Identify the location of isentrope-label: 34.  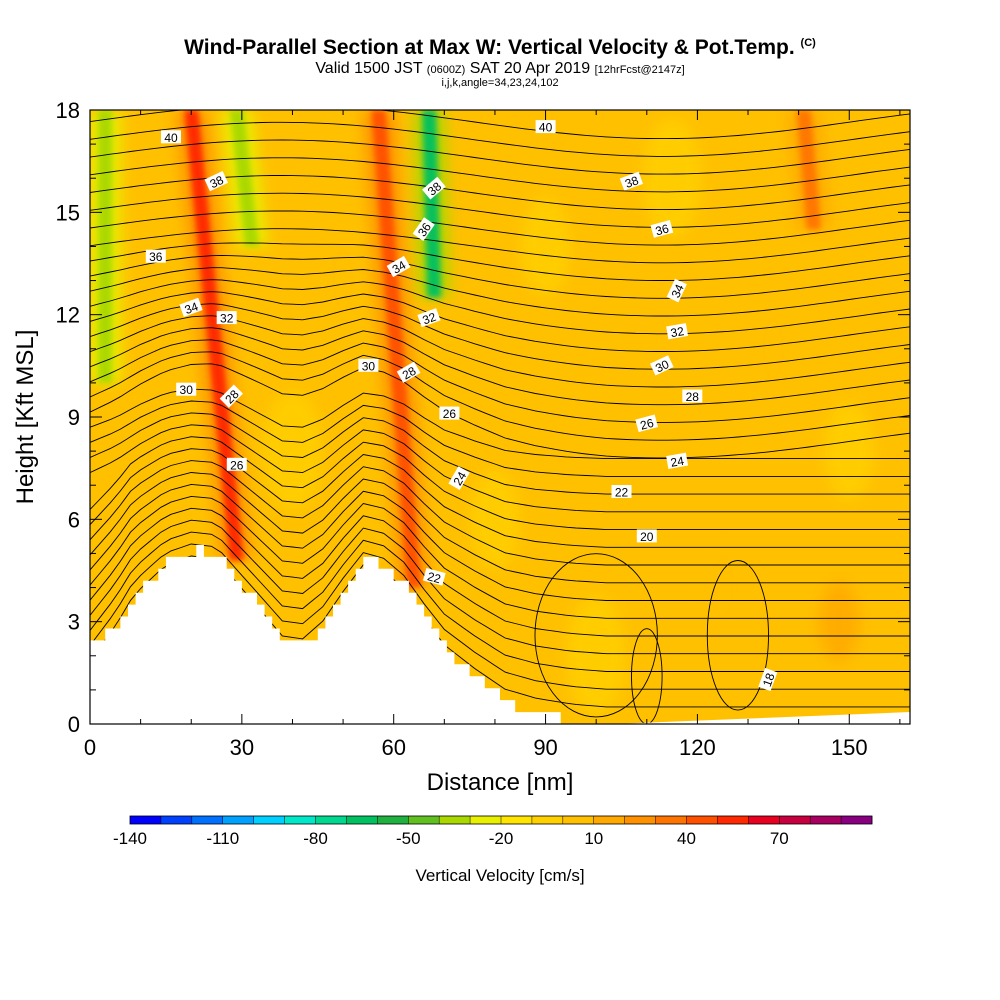
(398, 266).